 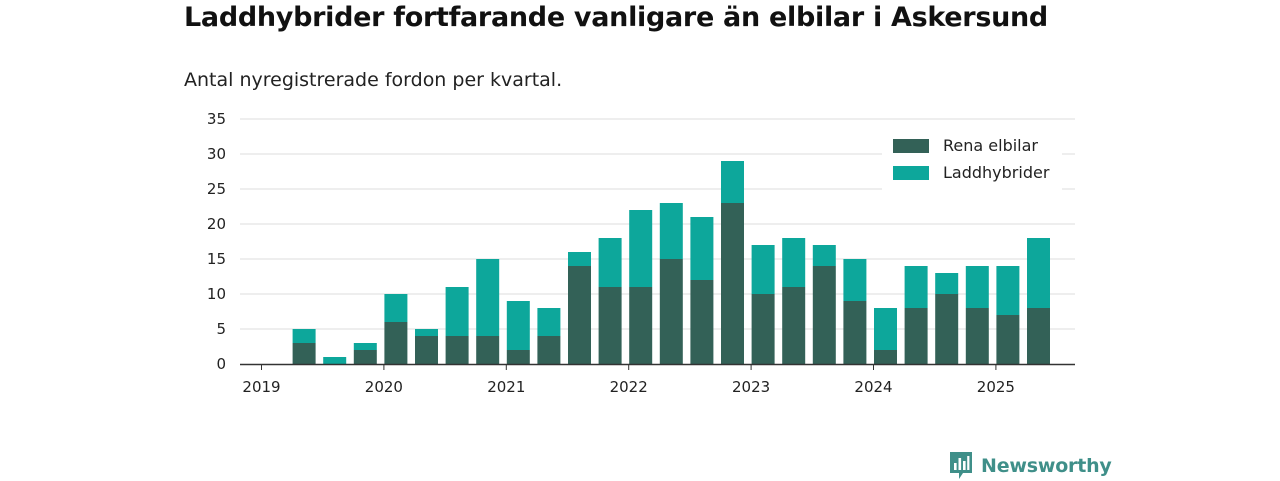 What do you see at coordinates (216, 224) in the screenshot?
I see `y-tick-label: 20` at bounding box center [216, 224].